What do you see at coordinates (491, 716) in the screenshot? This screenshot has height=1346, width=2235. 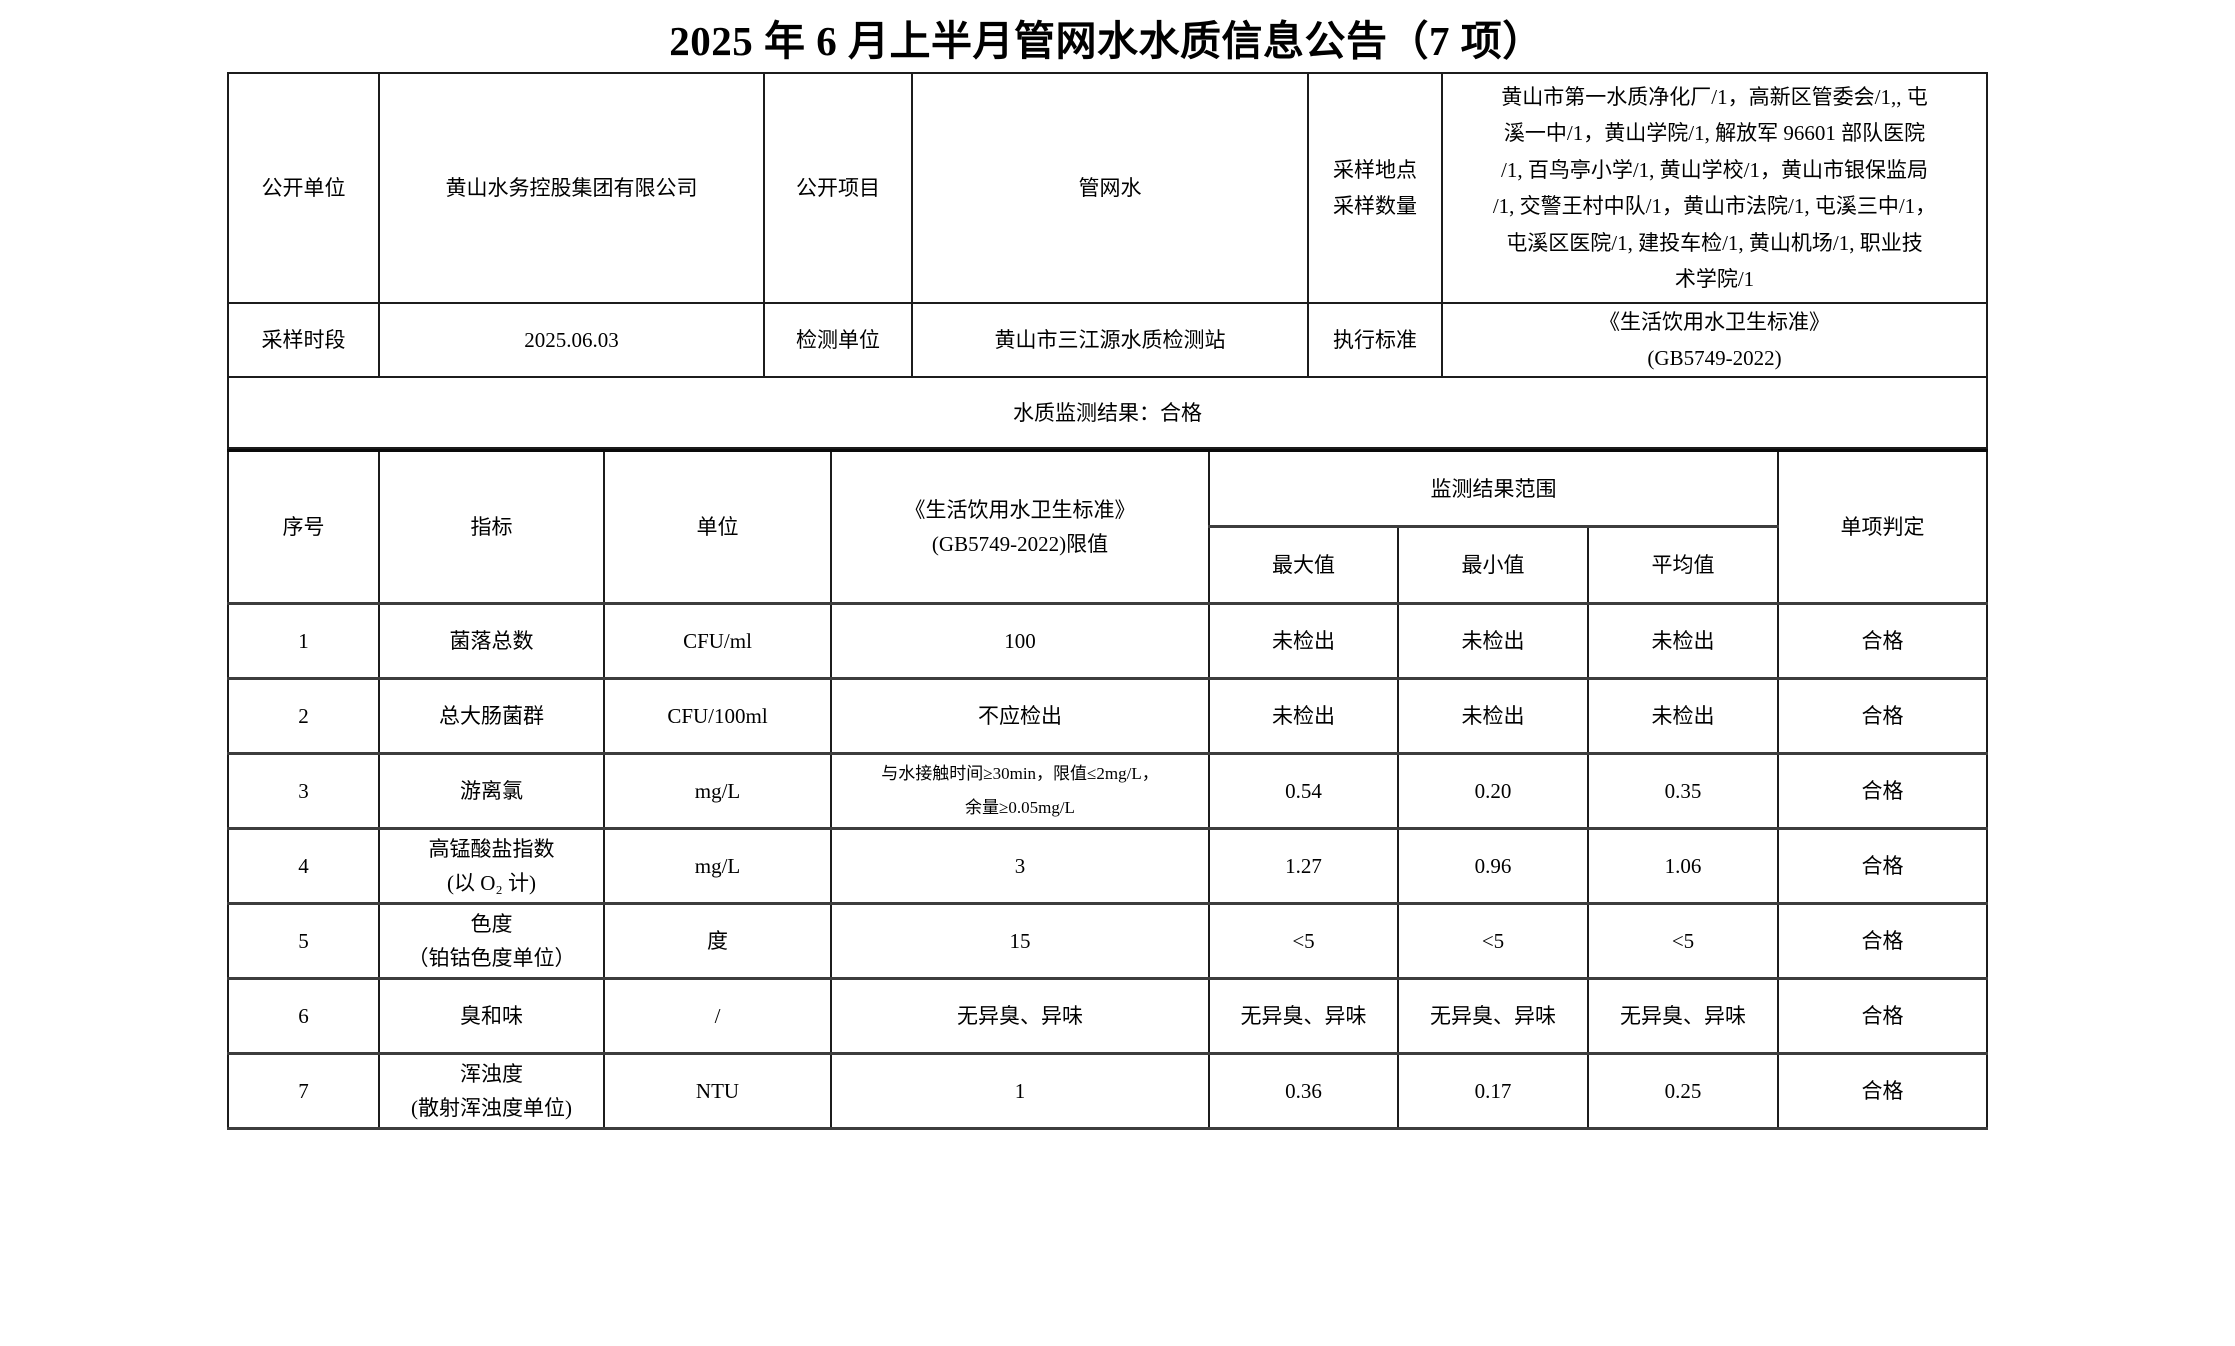 I see `cell-indicator: 总大肠菌群` at bounding box center [491, 716].